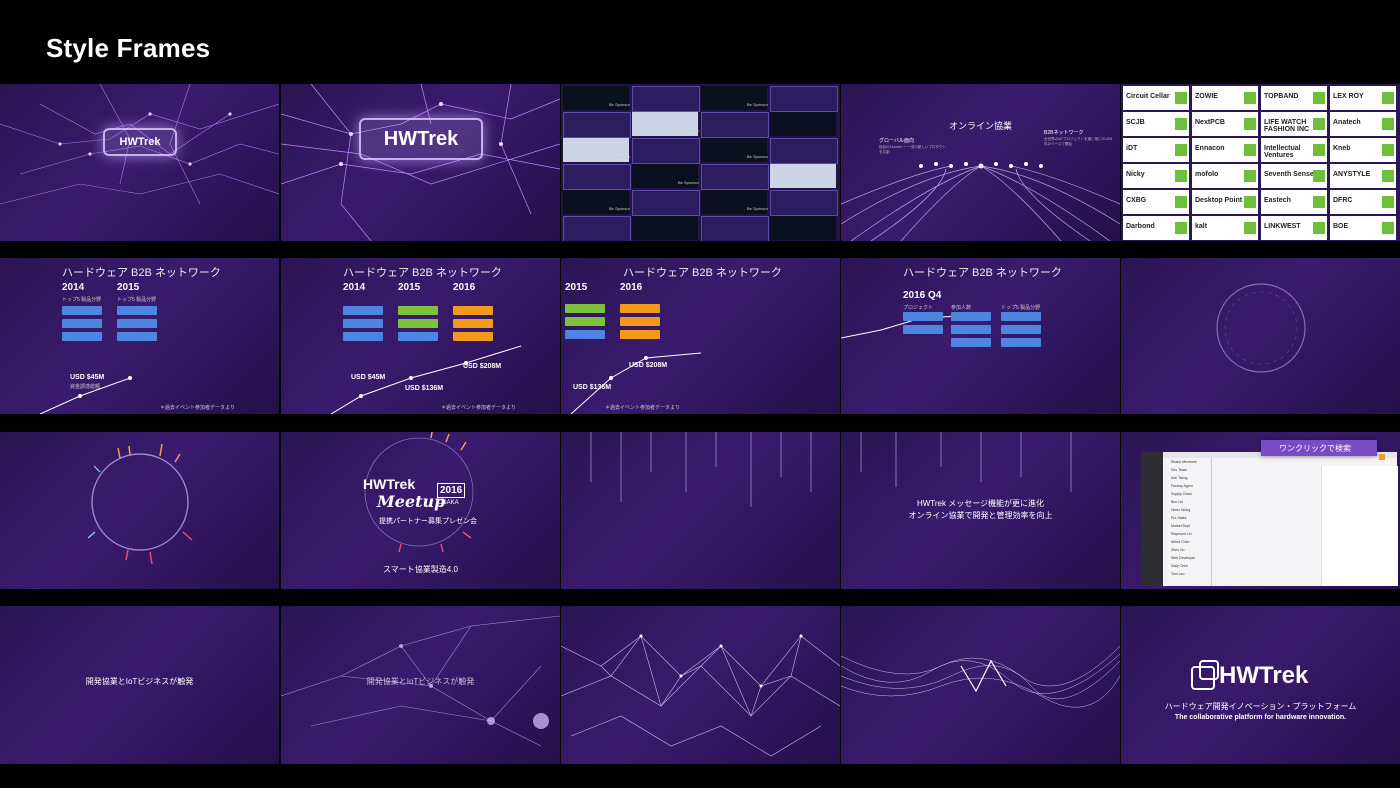 The height and width of the screenshot is (788, 1400). Describe the element at coordinates (1020, 307) in the screenshot. I see `column-label: トップ5 製品分野` at that location.